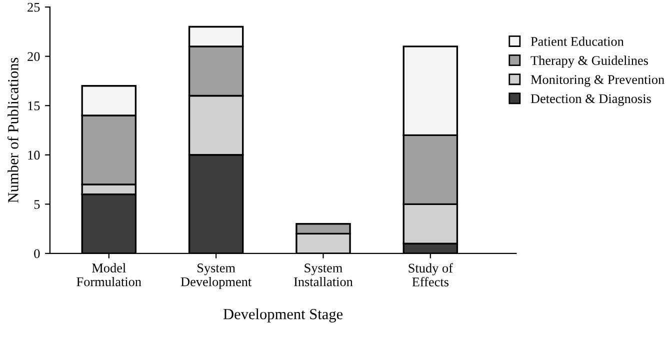  Describe the element at coordinates (34, 57) in the screenshot. I see `y-tick-label: 20` at that location.